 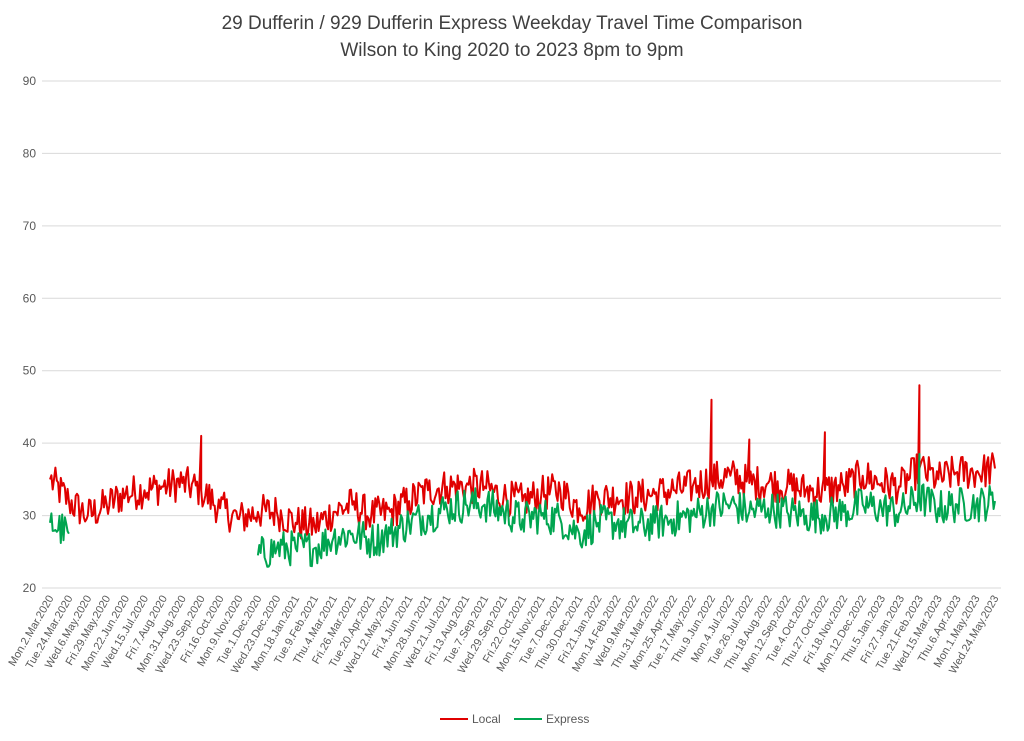 I want to click on chart-subtitle: Wilson to King 2020 to 2023 8pm to 9pm, so click(x=512, y=50).